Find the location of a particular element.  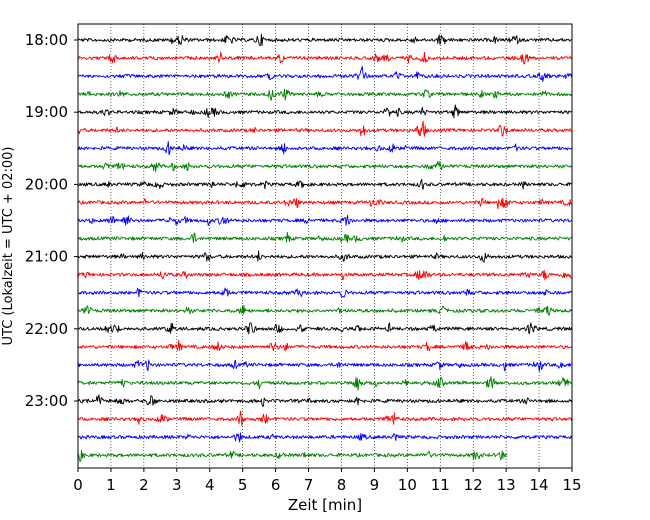

x-tick-label: 14 is located at coordinates (539, 485).